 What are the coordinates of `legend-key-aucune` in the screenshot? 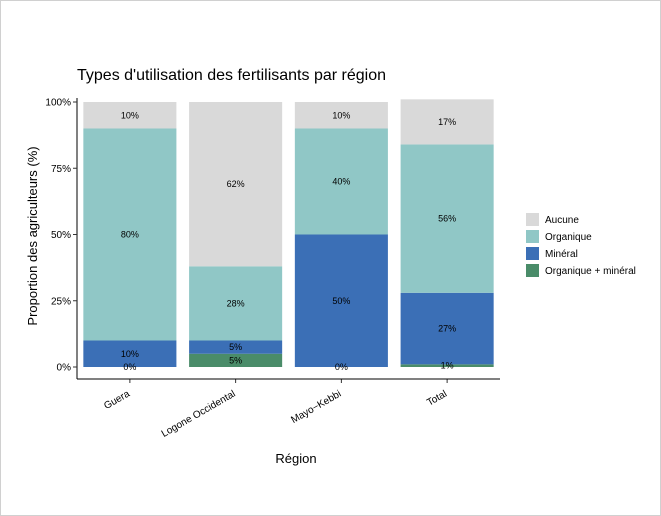 It's located at (532, 219).